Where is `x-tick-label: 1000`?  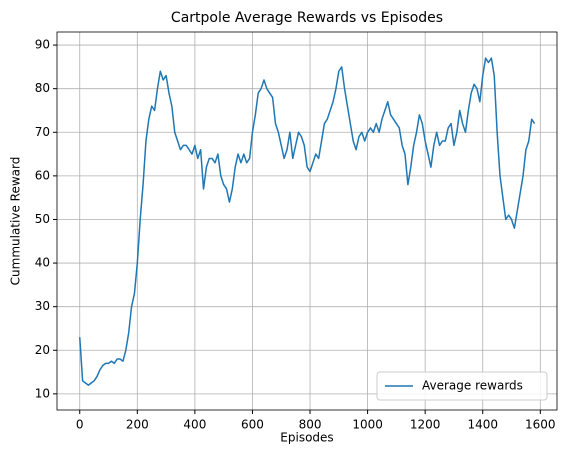 x-tick-label: 1000 is located at coordinates (367, 425).